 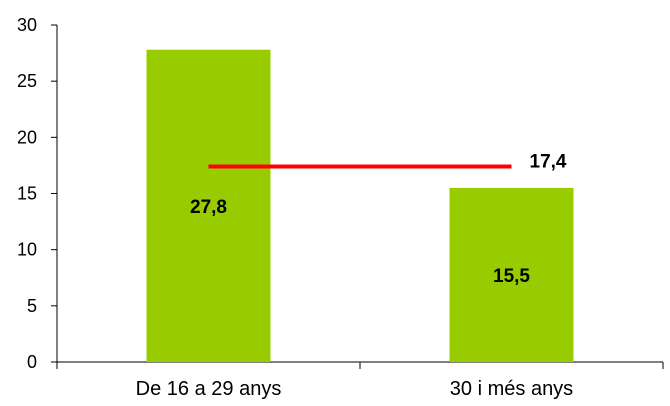 What do you see at coordinates (32, 306) in the screenshot?
I see `y-tick-label: 5` at bounding box center [32, 306].